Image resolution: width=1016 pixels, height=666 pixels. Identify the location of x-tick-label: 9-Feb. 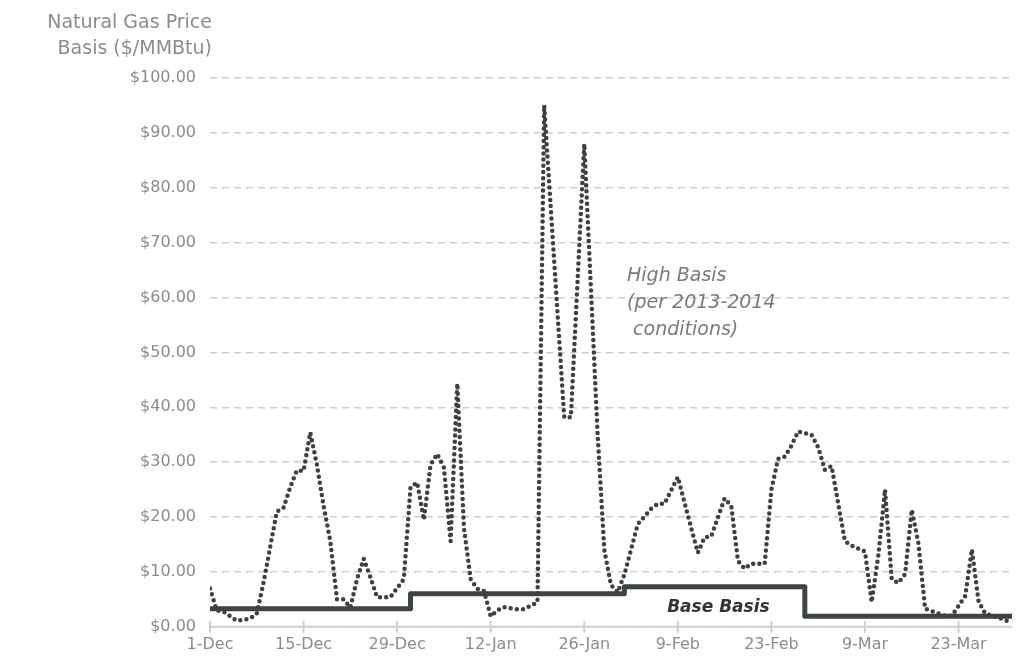
(677, 643).